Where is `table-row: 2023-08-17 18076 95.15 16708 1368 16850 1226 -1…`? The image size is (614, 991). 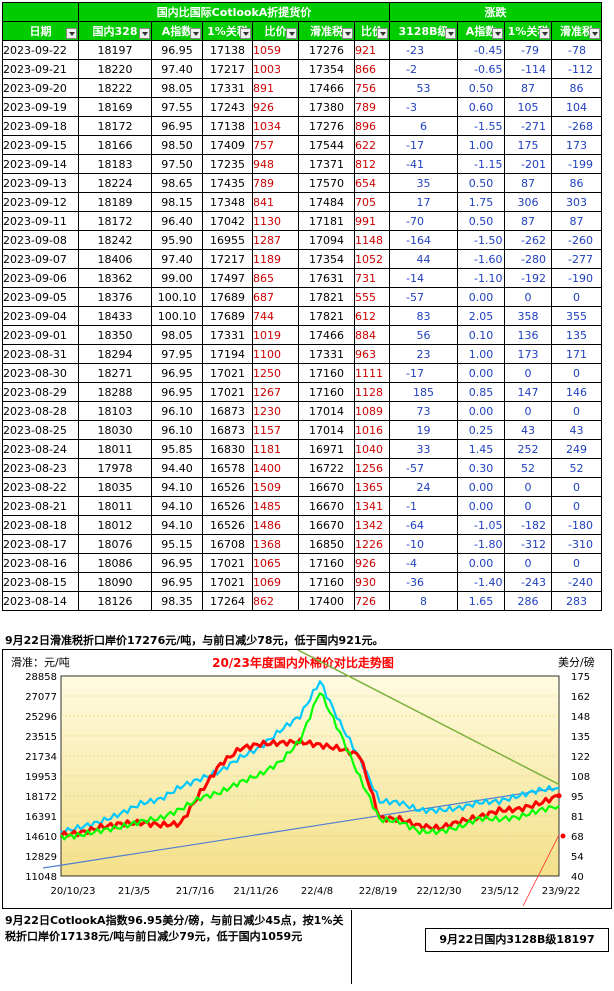
table-row: 2023-08-17 18076 95.15 16708 1368 16850 1226 -1… is located at coordinates (302, 544).